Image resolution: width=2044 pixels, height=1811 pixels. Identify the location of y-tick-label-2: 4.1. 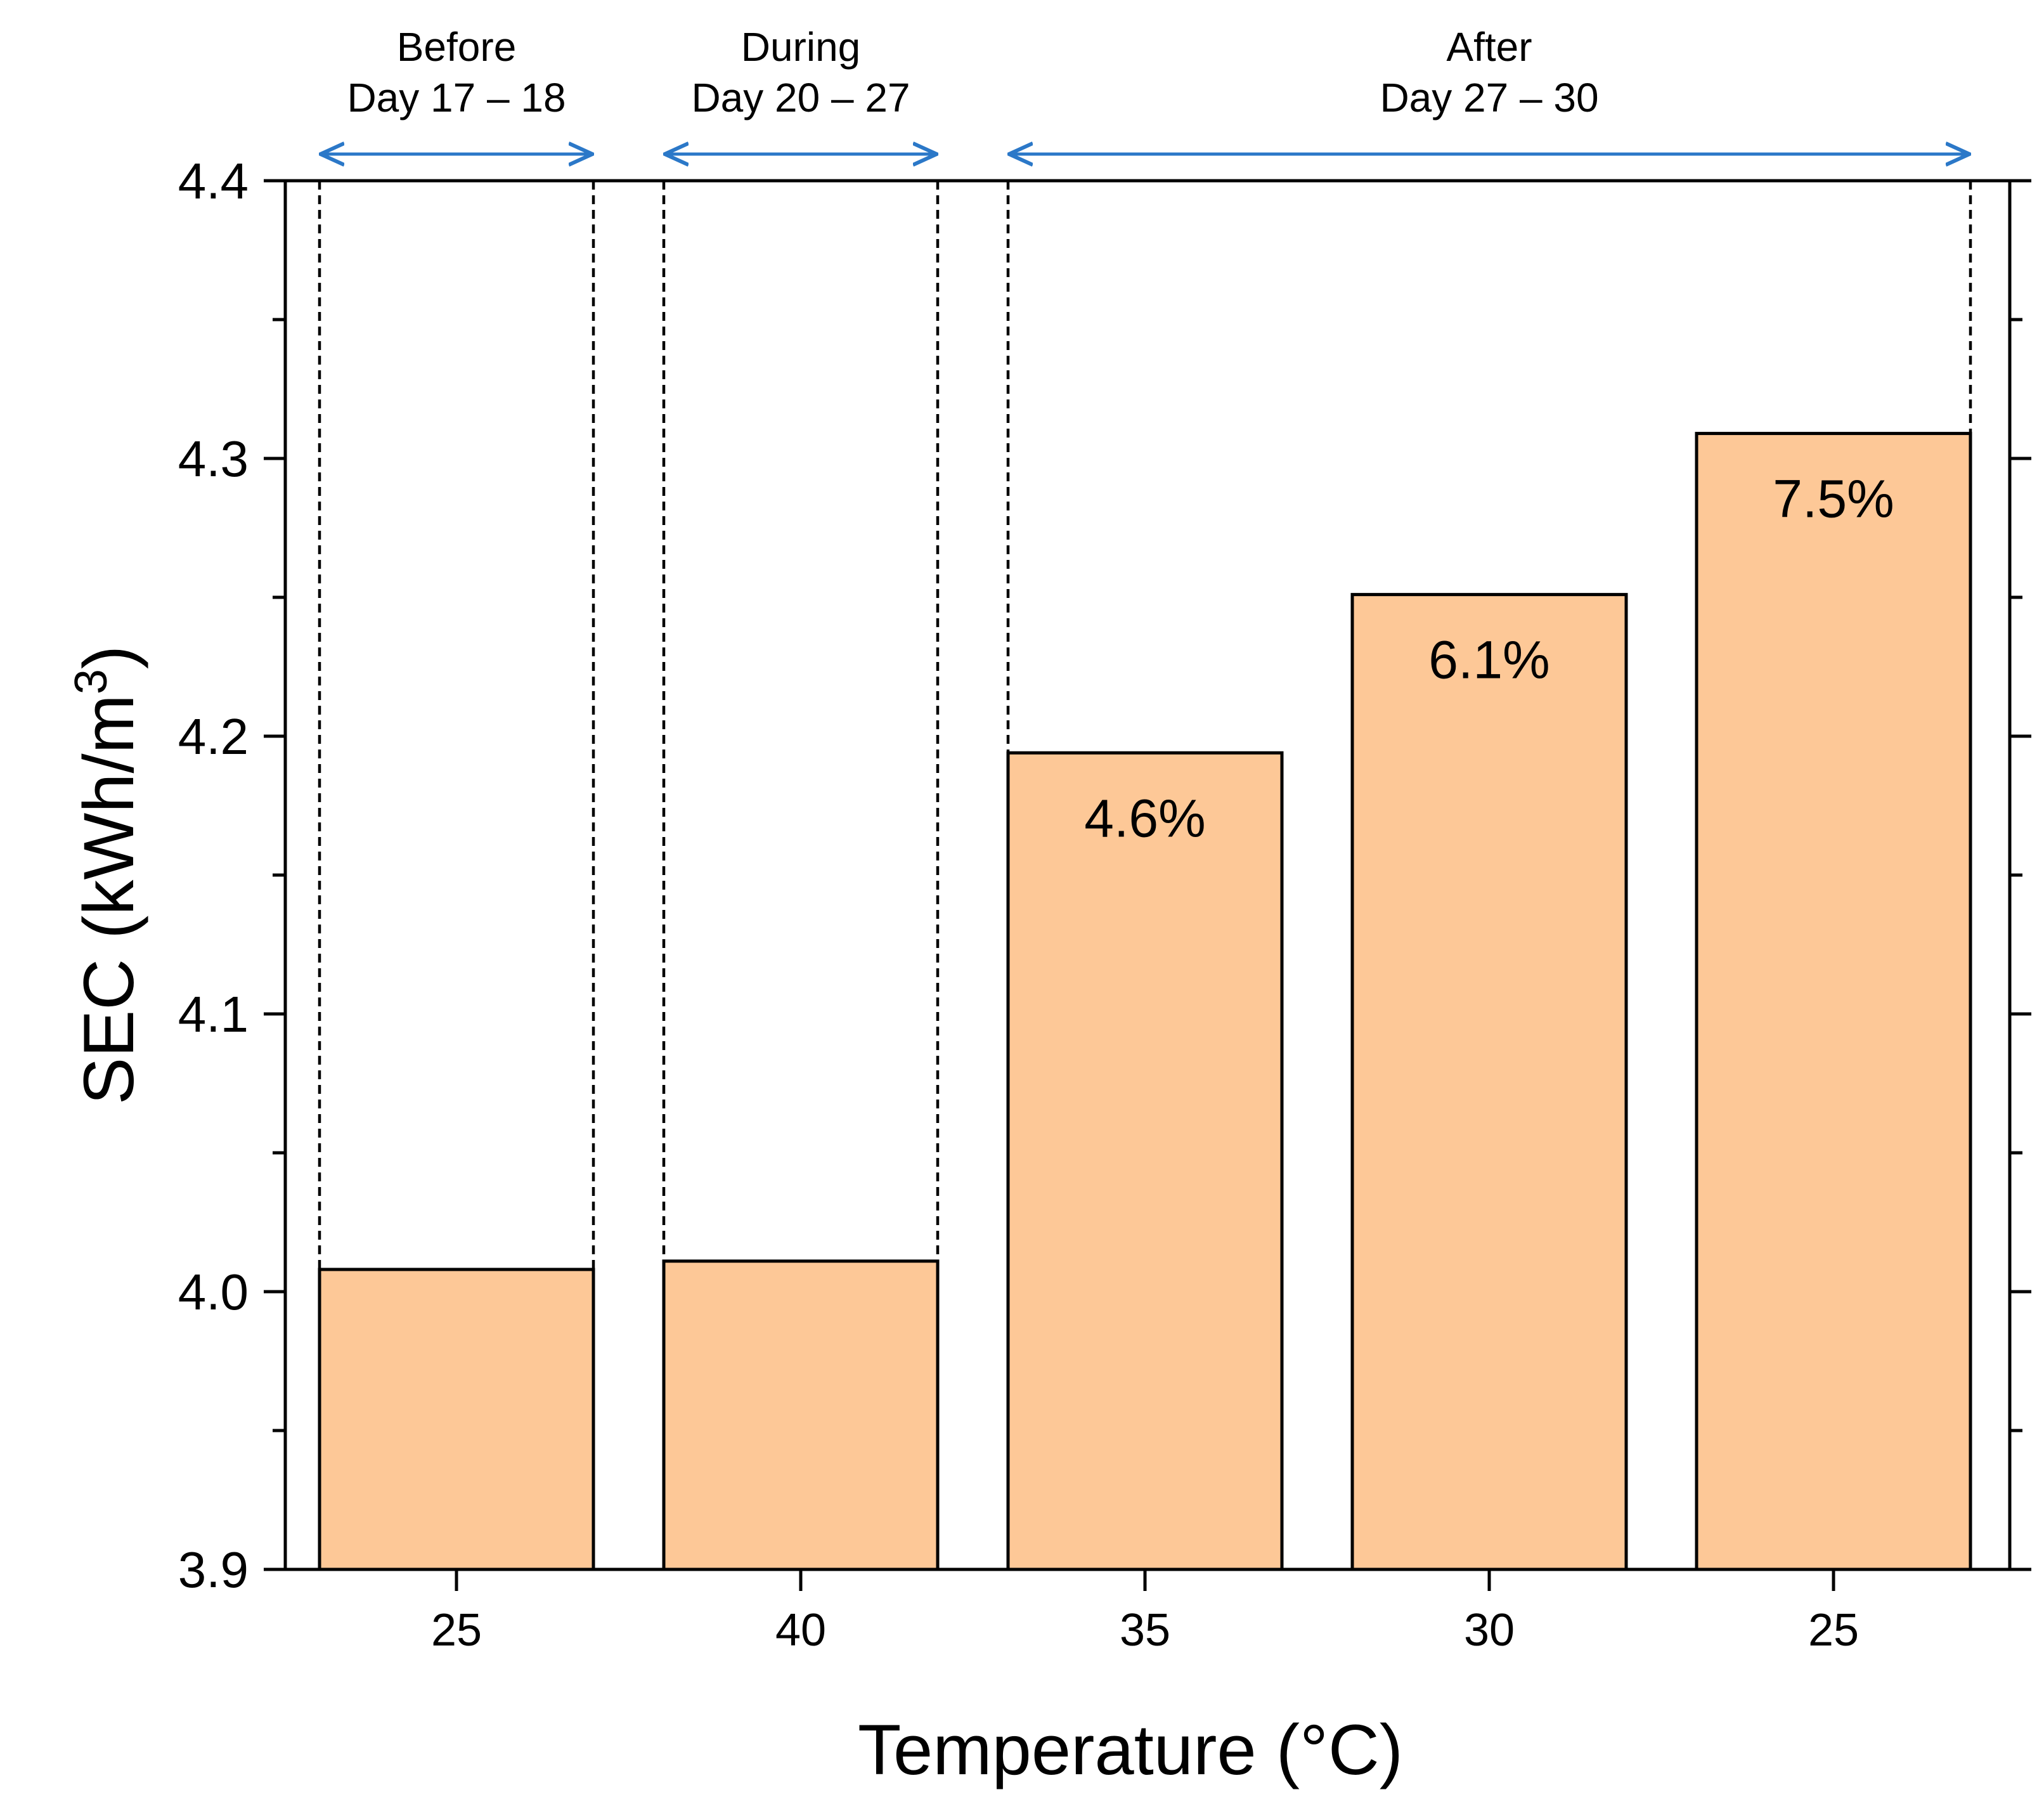
(214, 1014).